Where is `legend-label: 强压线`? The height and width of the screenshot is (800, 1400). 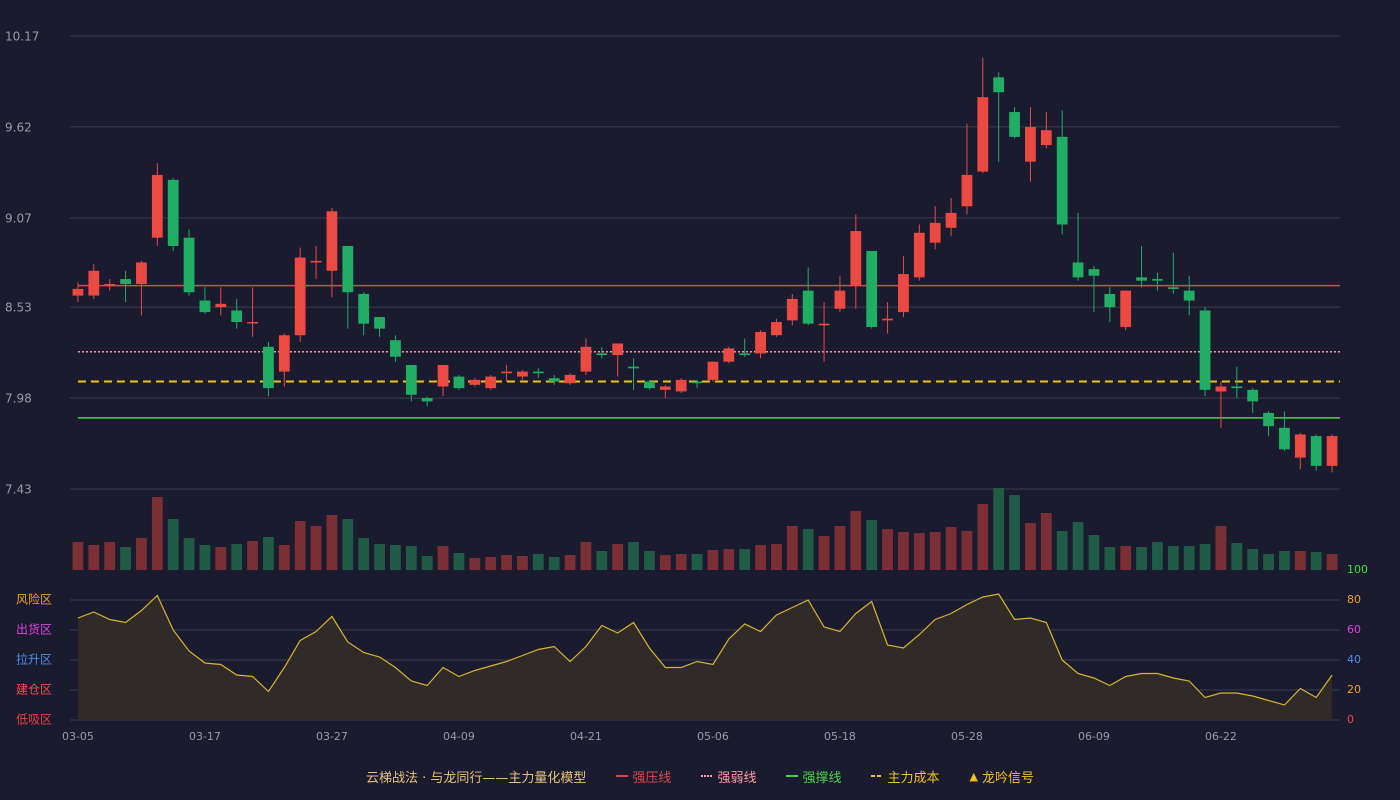 legend-label: 强压线 is located at coordinates (652, 778).